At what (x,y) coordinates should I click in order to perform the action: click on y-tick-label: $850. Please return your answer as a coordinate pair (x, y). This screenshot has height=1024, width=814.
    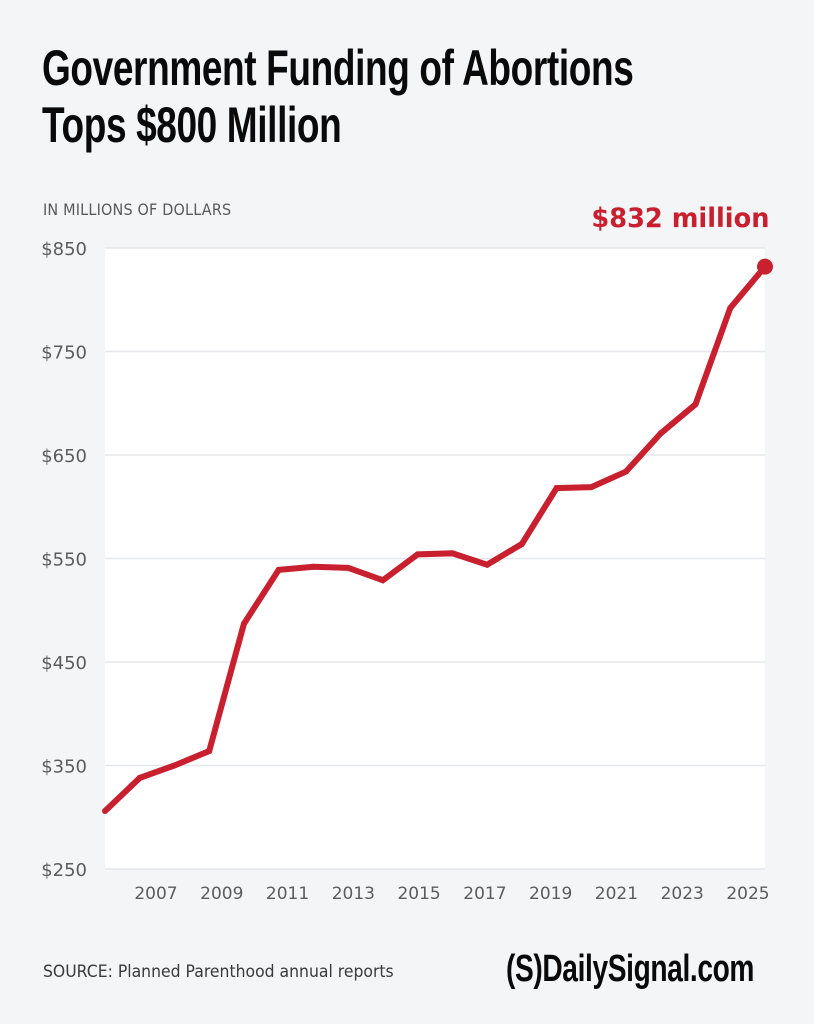
    Looking at the image, I should click on (64, 249).